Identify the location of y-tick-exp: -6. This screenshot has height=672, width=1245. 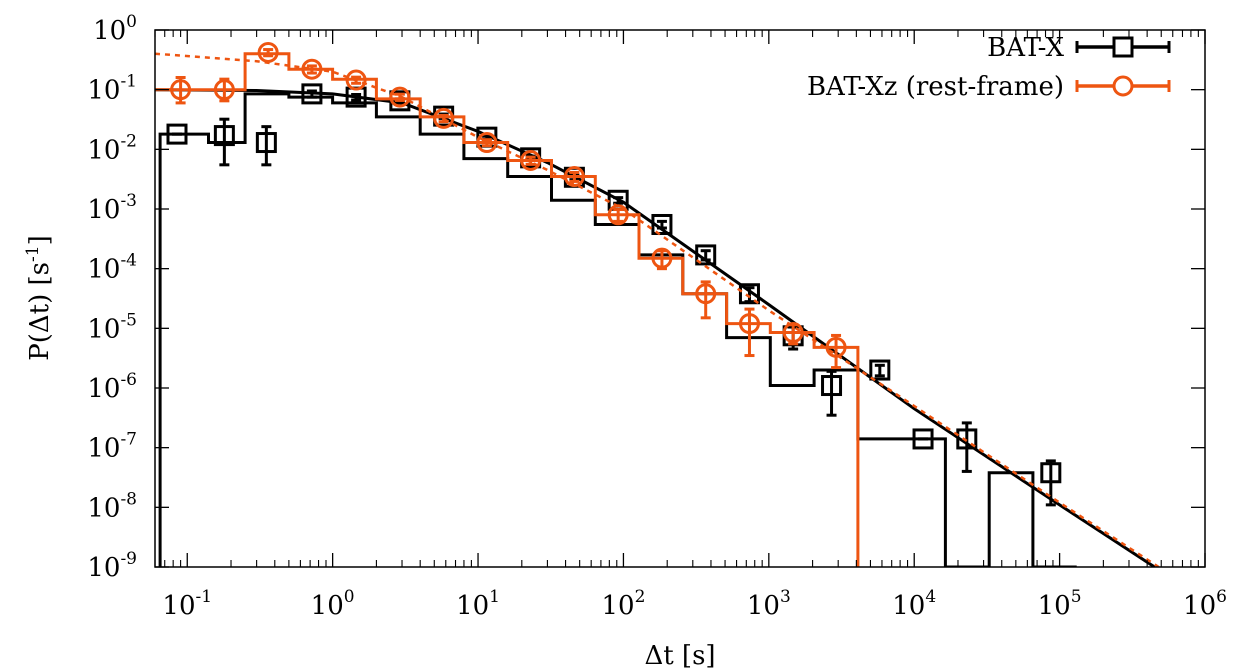
(128, 380).